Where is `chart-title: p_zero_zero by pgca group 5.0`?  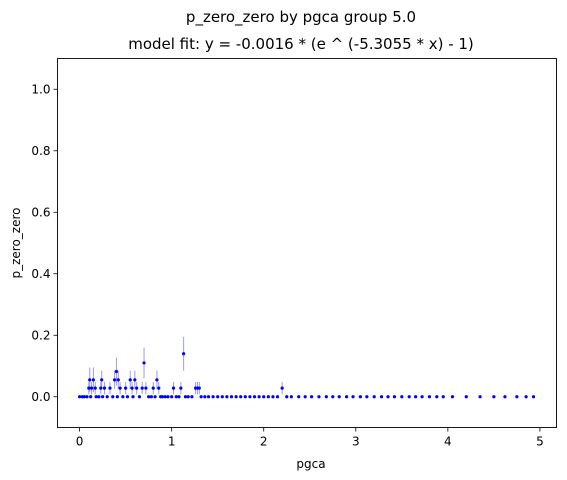 chart-title: p_zero_zero by pgca group 5.0 is located at coordinates (301, 17).